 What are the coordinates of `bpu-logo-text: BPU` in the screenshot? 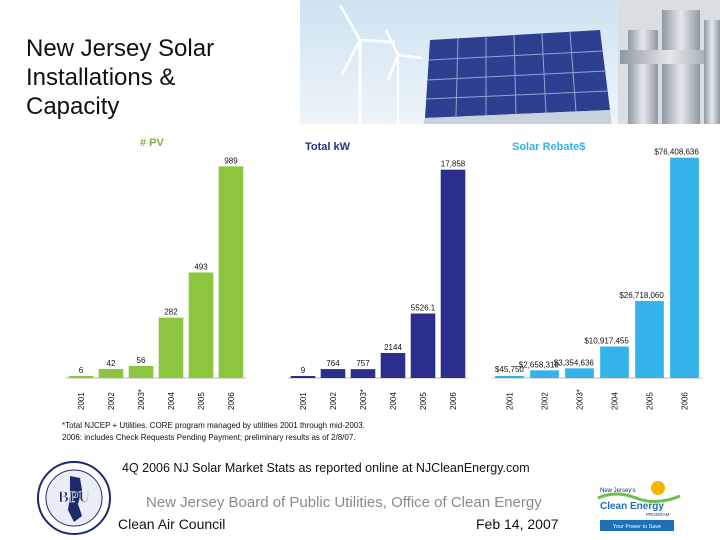 It's located at (74, 497).